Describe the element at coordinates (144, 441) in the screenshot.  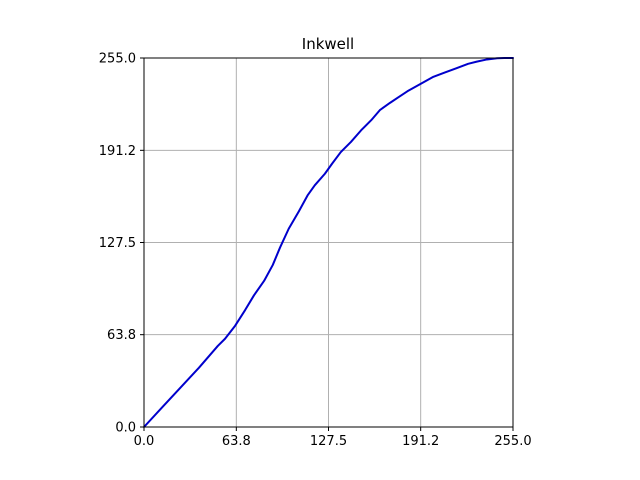
I see `x-tick-label: 0.0` at that location.